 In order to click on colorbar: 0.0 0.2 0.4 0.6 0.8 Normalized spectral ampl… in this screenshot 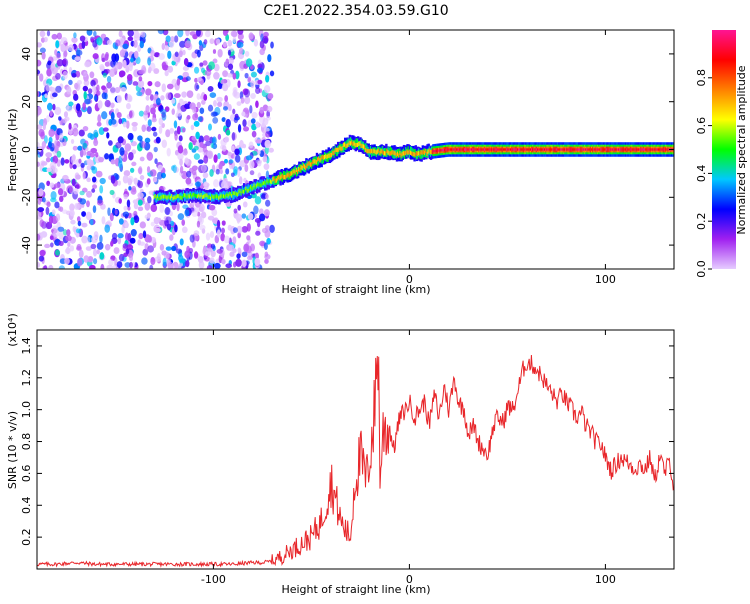, I will do `click(721, 154)`.